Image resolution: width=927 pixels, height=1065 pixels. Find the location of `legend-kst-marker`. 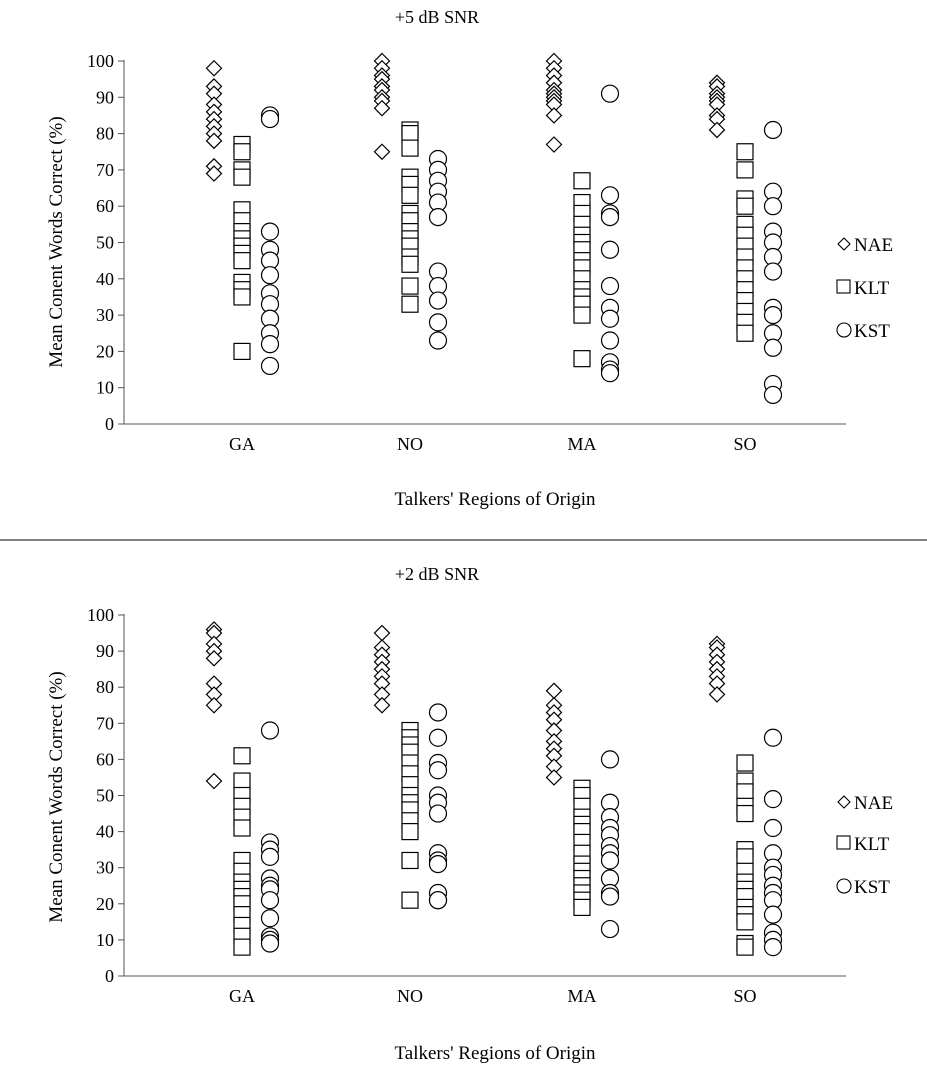

legend-kst-marker is located at coordinates (844, 886).